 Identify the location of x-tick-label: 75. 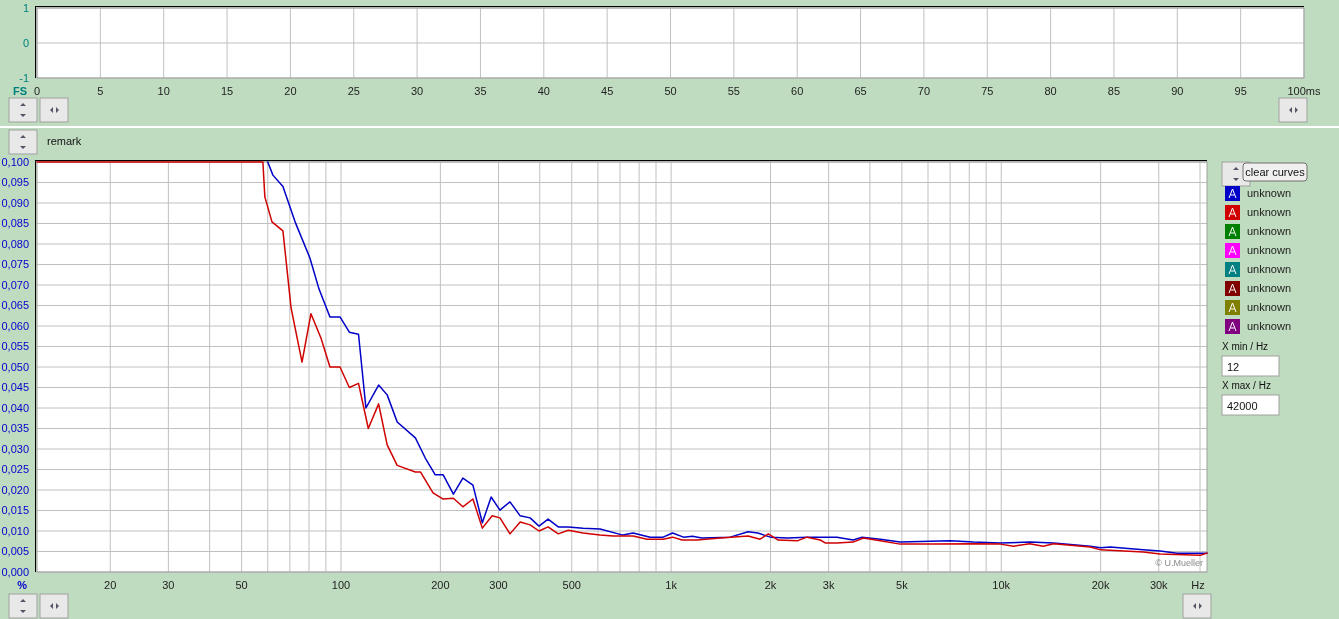
(987, 91).